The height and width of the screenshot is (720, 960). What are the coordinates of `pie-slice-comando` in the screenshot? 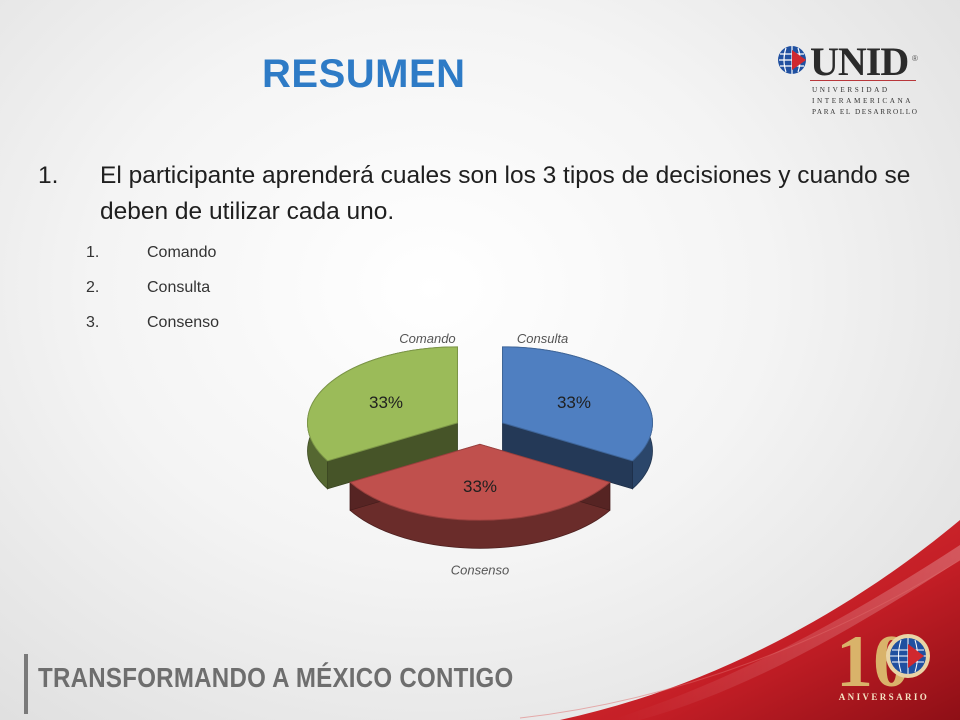 It's located at (382, 418).